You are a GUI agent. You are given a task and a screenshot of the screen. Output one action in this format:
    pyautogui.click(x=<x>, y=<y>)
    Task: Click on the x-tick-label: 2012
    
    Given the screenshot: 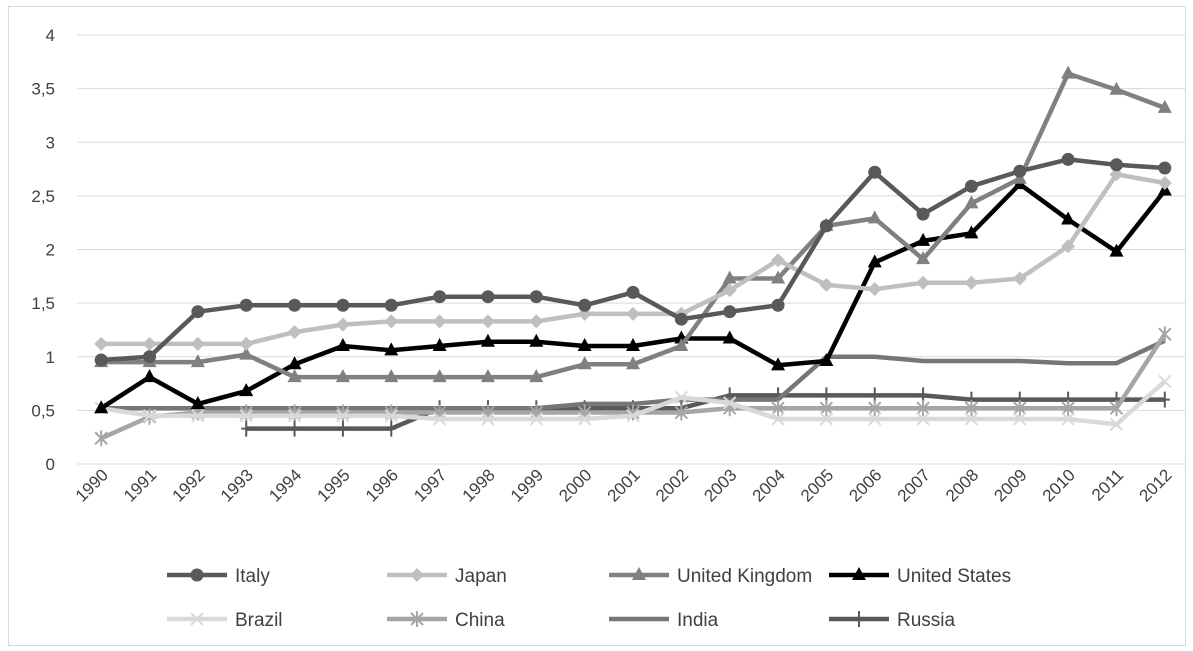 What is the action you would take?
    pyautogui.click(x=1155, y=485)
    